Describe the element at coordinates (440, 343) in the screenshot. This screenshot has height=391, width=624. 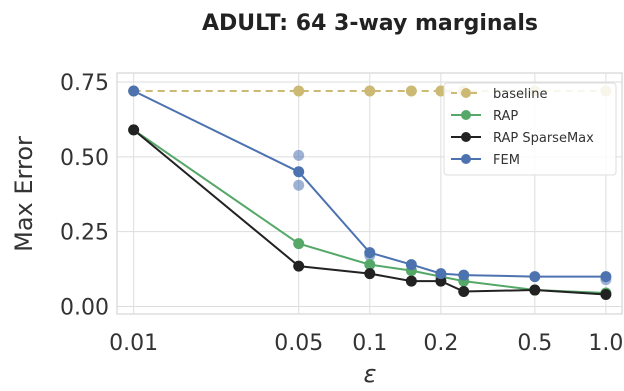
I see `x-tick-label: 0.2` at that location.